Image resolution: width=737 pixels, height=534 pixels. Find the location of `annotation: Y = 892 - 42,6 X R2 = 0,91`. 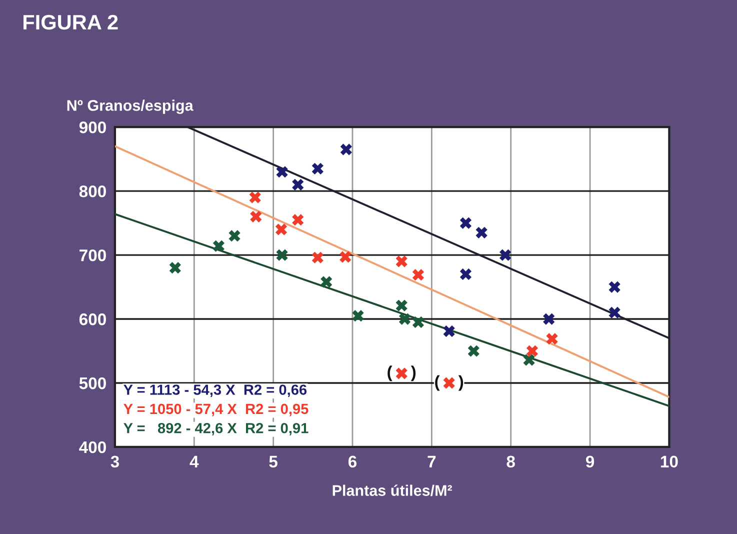

annotation: Y = 892 - 42,6 X R2 = 0,91 is located at coordinates (216, 429).